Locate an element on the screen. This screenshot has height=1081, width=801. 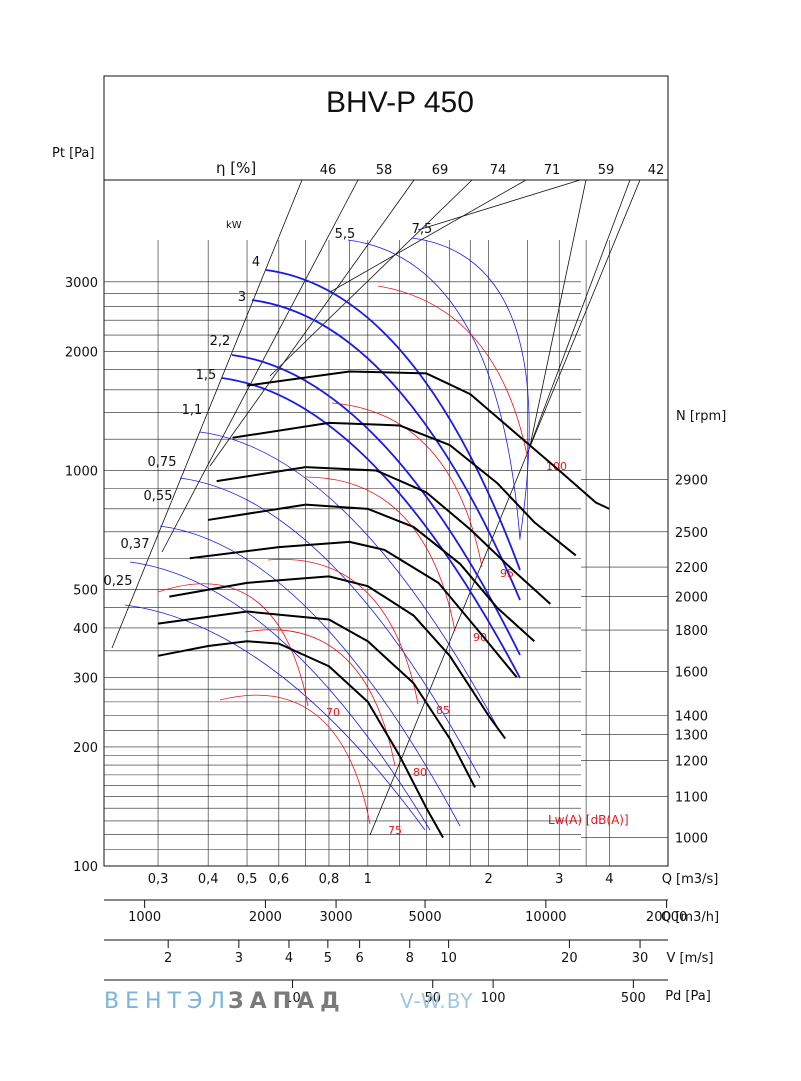
efficiency-value-label: 74 is located at coordinates (498, 170).